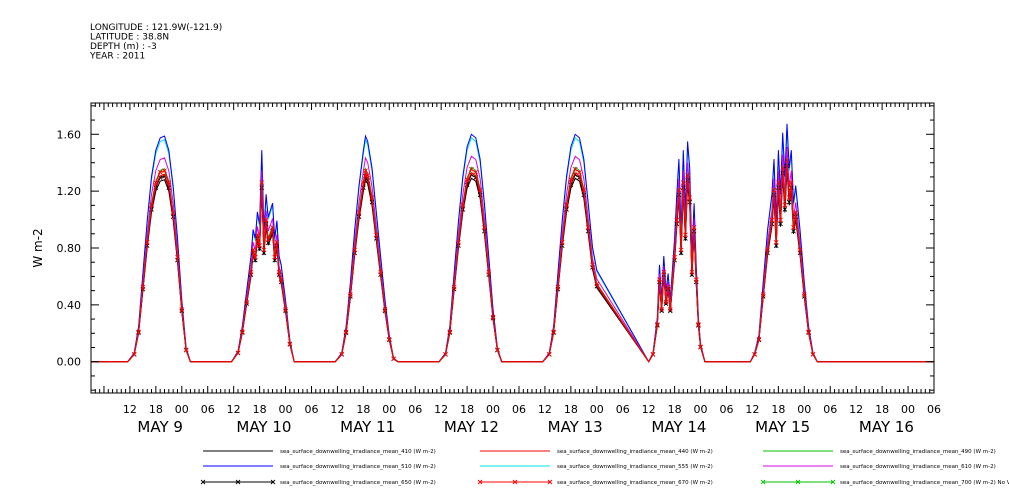  What do you see at coordinates (575, 427) in the screenshot?
I see `x-day-label: MAY 13` at bounding box center [575, 427].